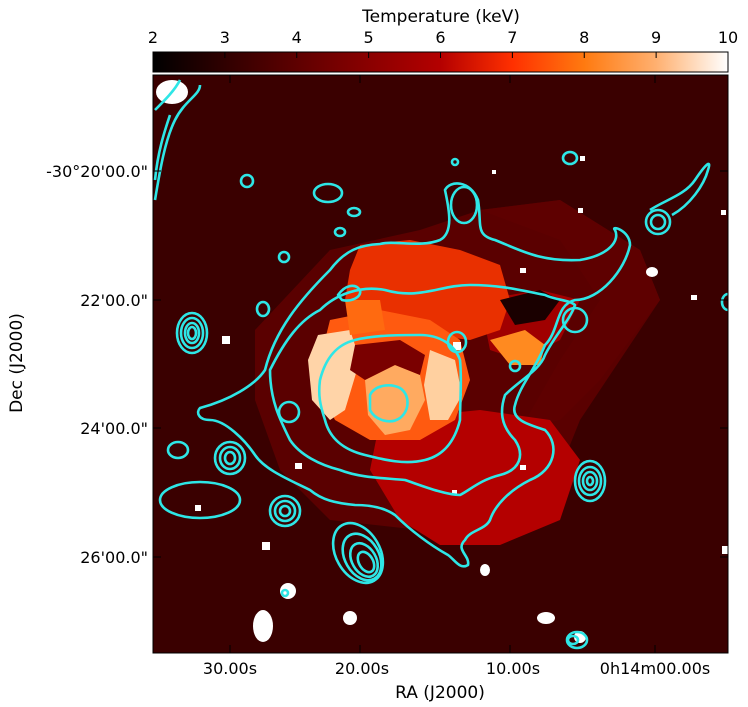 The height and width of the screenshot is (707, 748). What do you see at coordinates (97, 171) in the screenshot?
I see `y-tick-label: -30°20'00.0"` at bounding box center [97, 171].